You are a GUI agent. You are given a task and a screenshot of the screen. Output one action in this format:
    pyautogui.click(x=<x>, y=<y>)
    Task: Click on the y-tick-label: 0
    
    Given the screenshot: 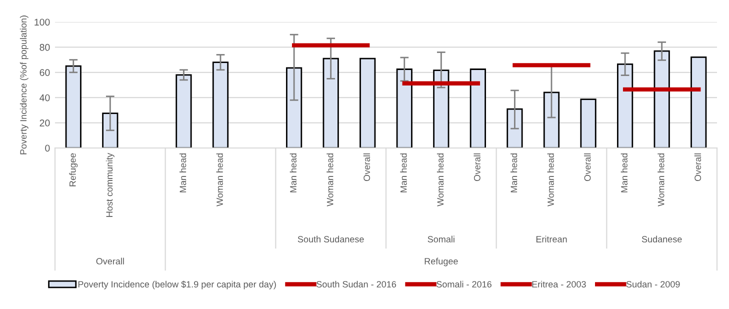 What is the action you would take?
    pyautogui.click(x=47, y=148)
    